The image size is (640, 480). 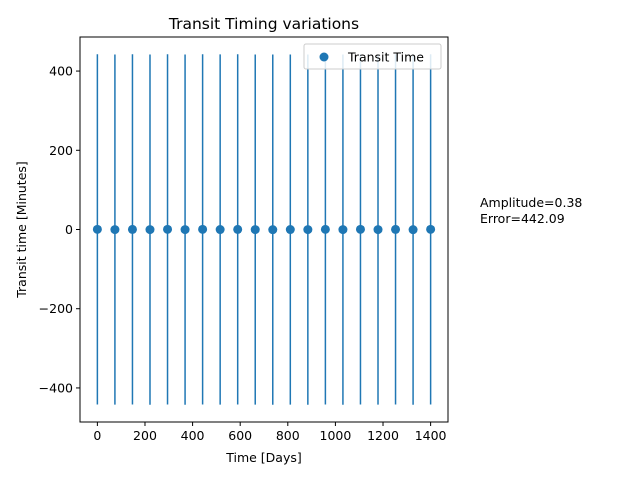 I want to click on x-tick-label: 1200, so click(x=383, y=435).